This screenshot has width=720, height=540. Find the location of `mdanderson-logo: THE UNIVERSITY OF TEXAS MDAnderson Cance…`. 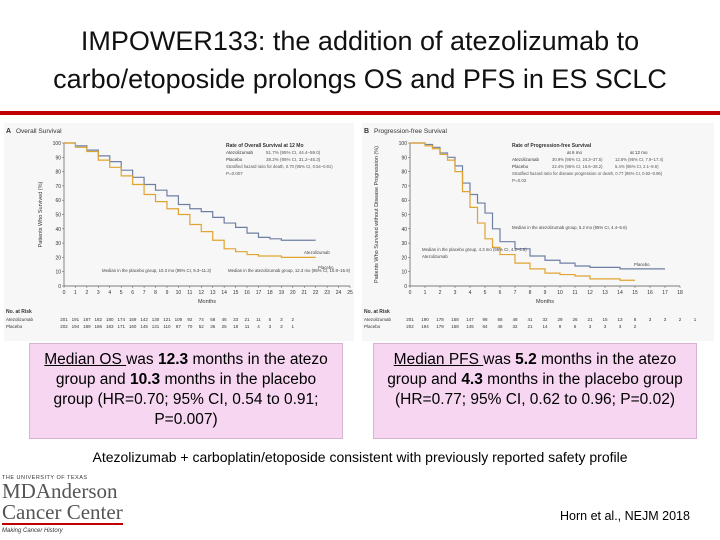

mdanderson-logo: THE UNIVERSITY OF TEXAS MDAnderson Cance… is located at coordinates (67, 504).